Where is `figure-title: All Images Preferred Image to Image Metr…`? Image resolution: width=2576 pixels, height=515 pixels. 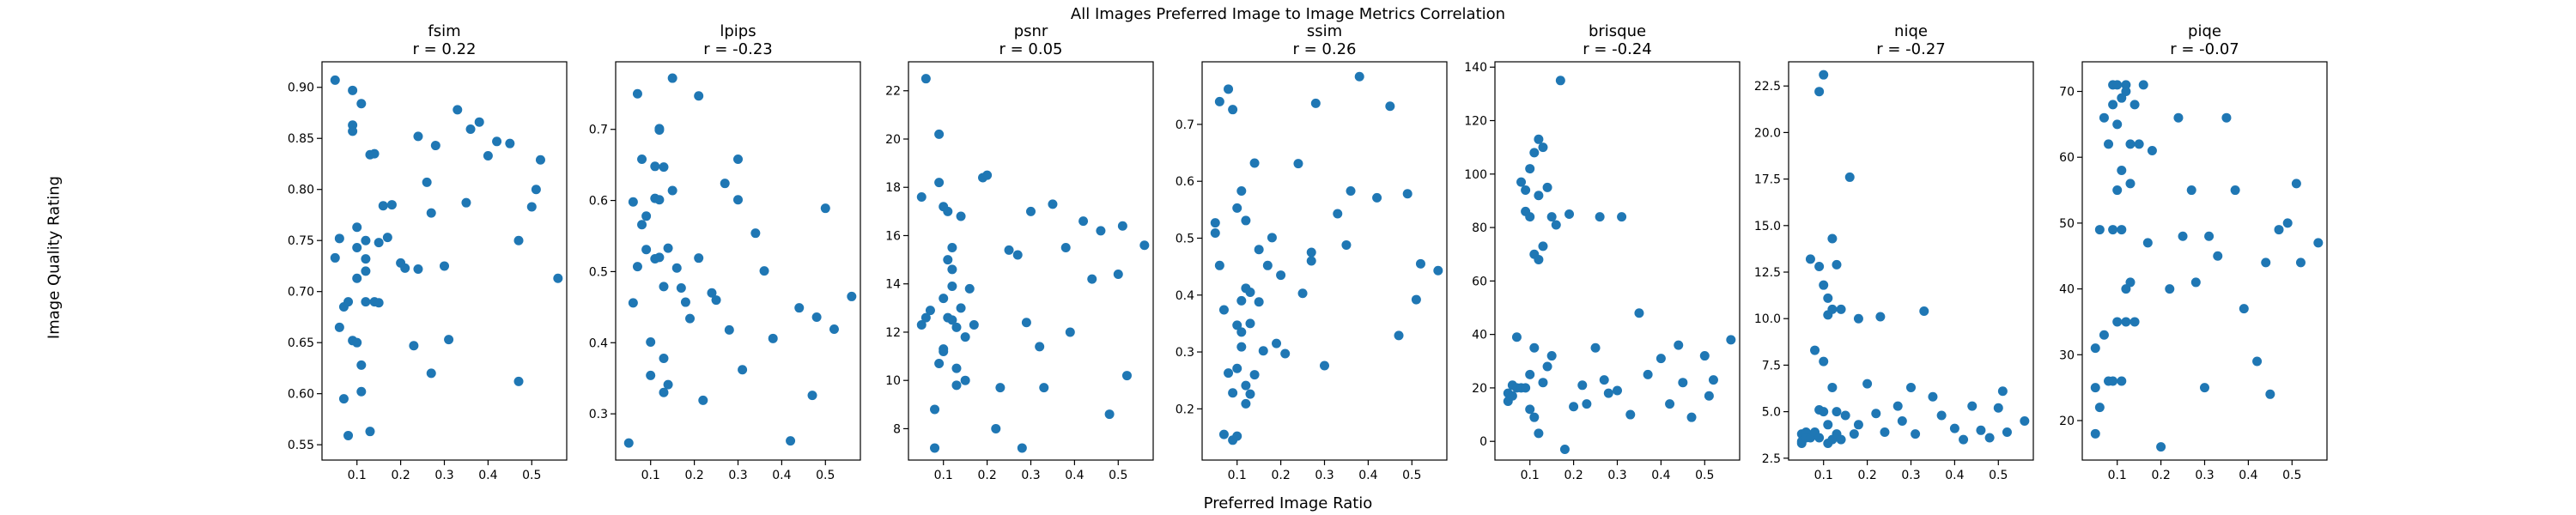
figure-title: All Images Preferred Image to Image Metr… is located at coordinates (1288, 14).